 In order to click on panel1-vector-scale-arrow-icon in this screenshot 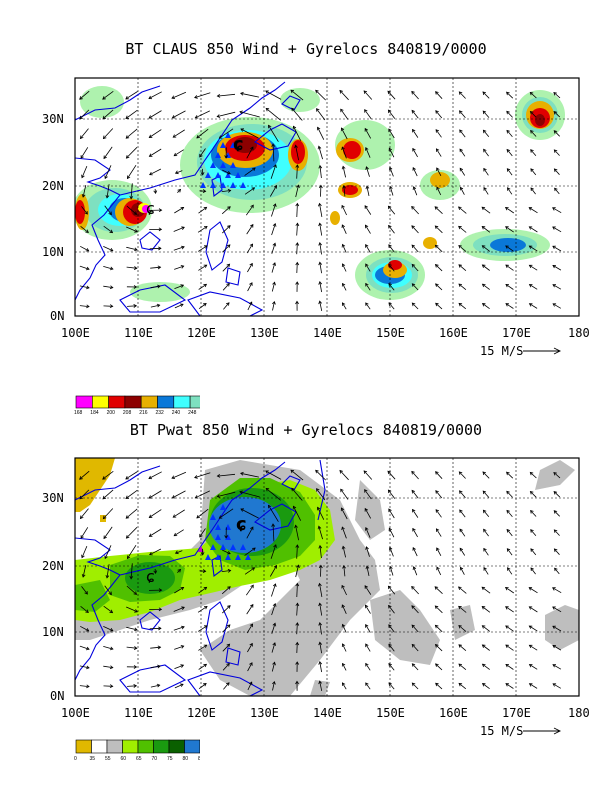, I will do `click(542, 351)`.